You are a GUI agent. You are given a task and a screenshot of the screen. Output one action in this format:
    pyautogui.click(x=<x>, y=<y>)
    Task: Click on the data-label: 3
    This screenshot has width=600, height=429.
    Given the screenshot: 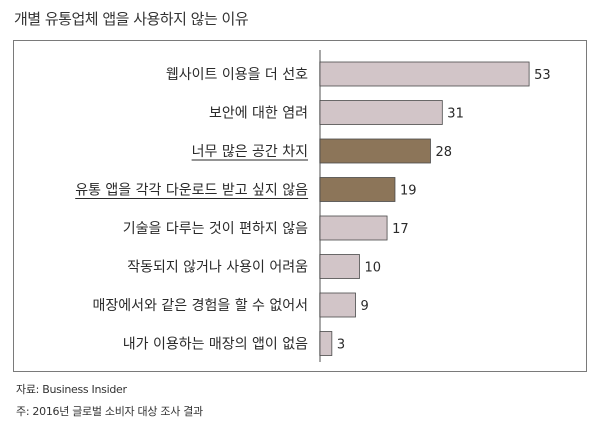 What is the action you would take?
    pyautogui.click(x=341, y=345)
    